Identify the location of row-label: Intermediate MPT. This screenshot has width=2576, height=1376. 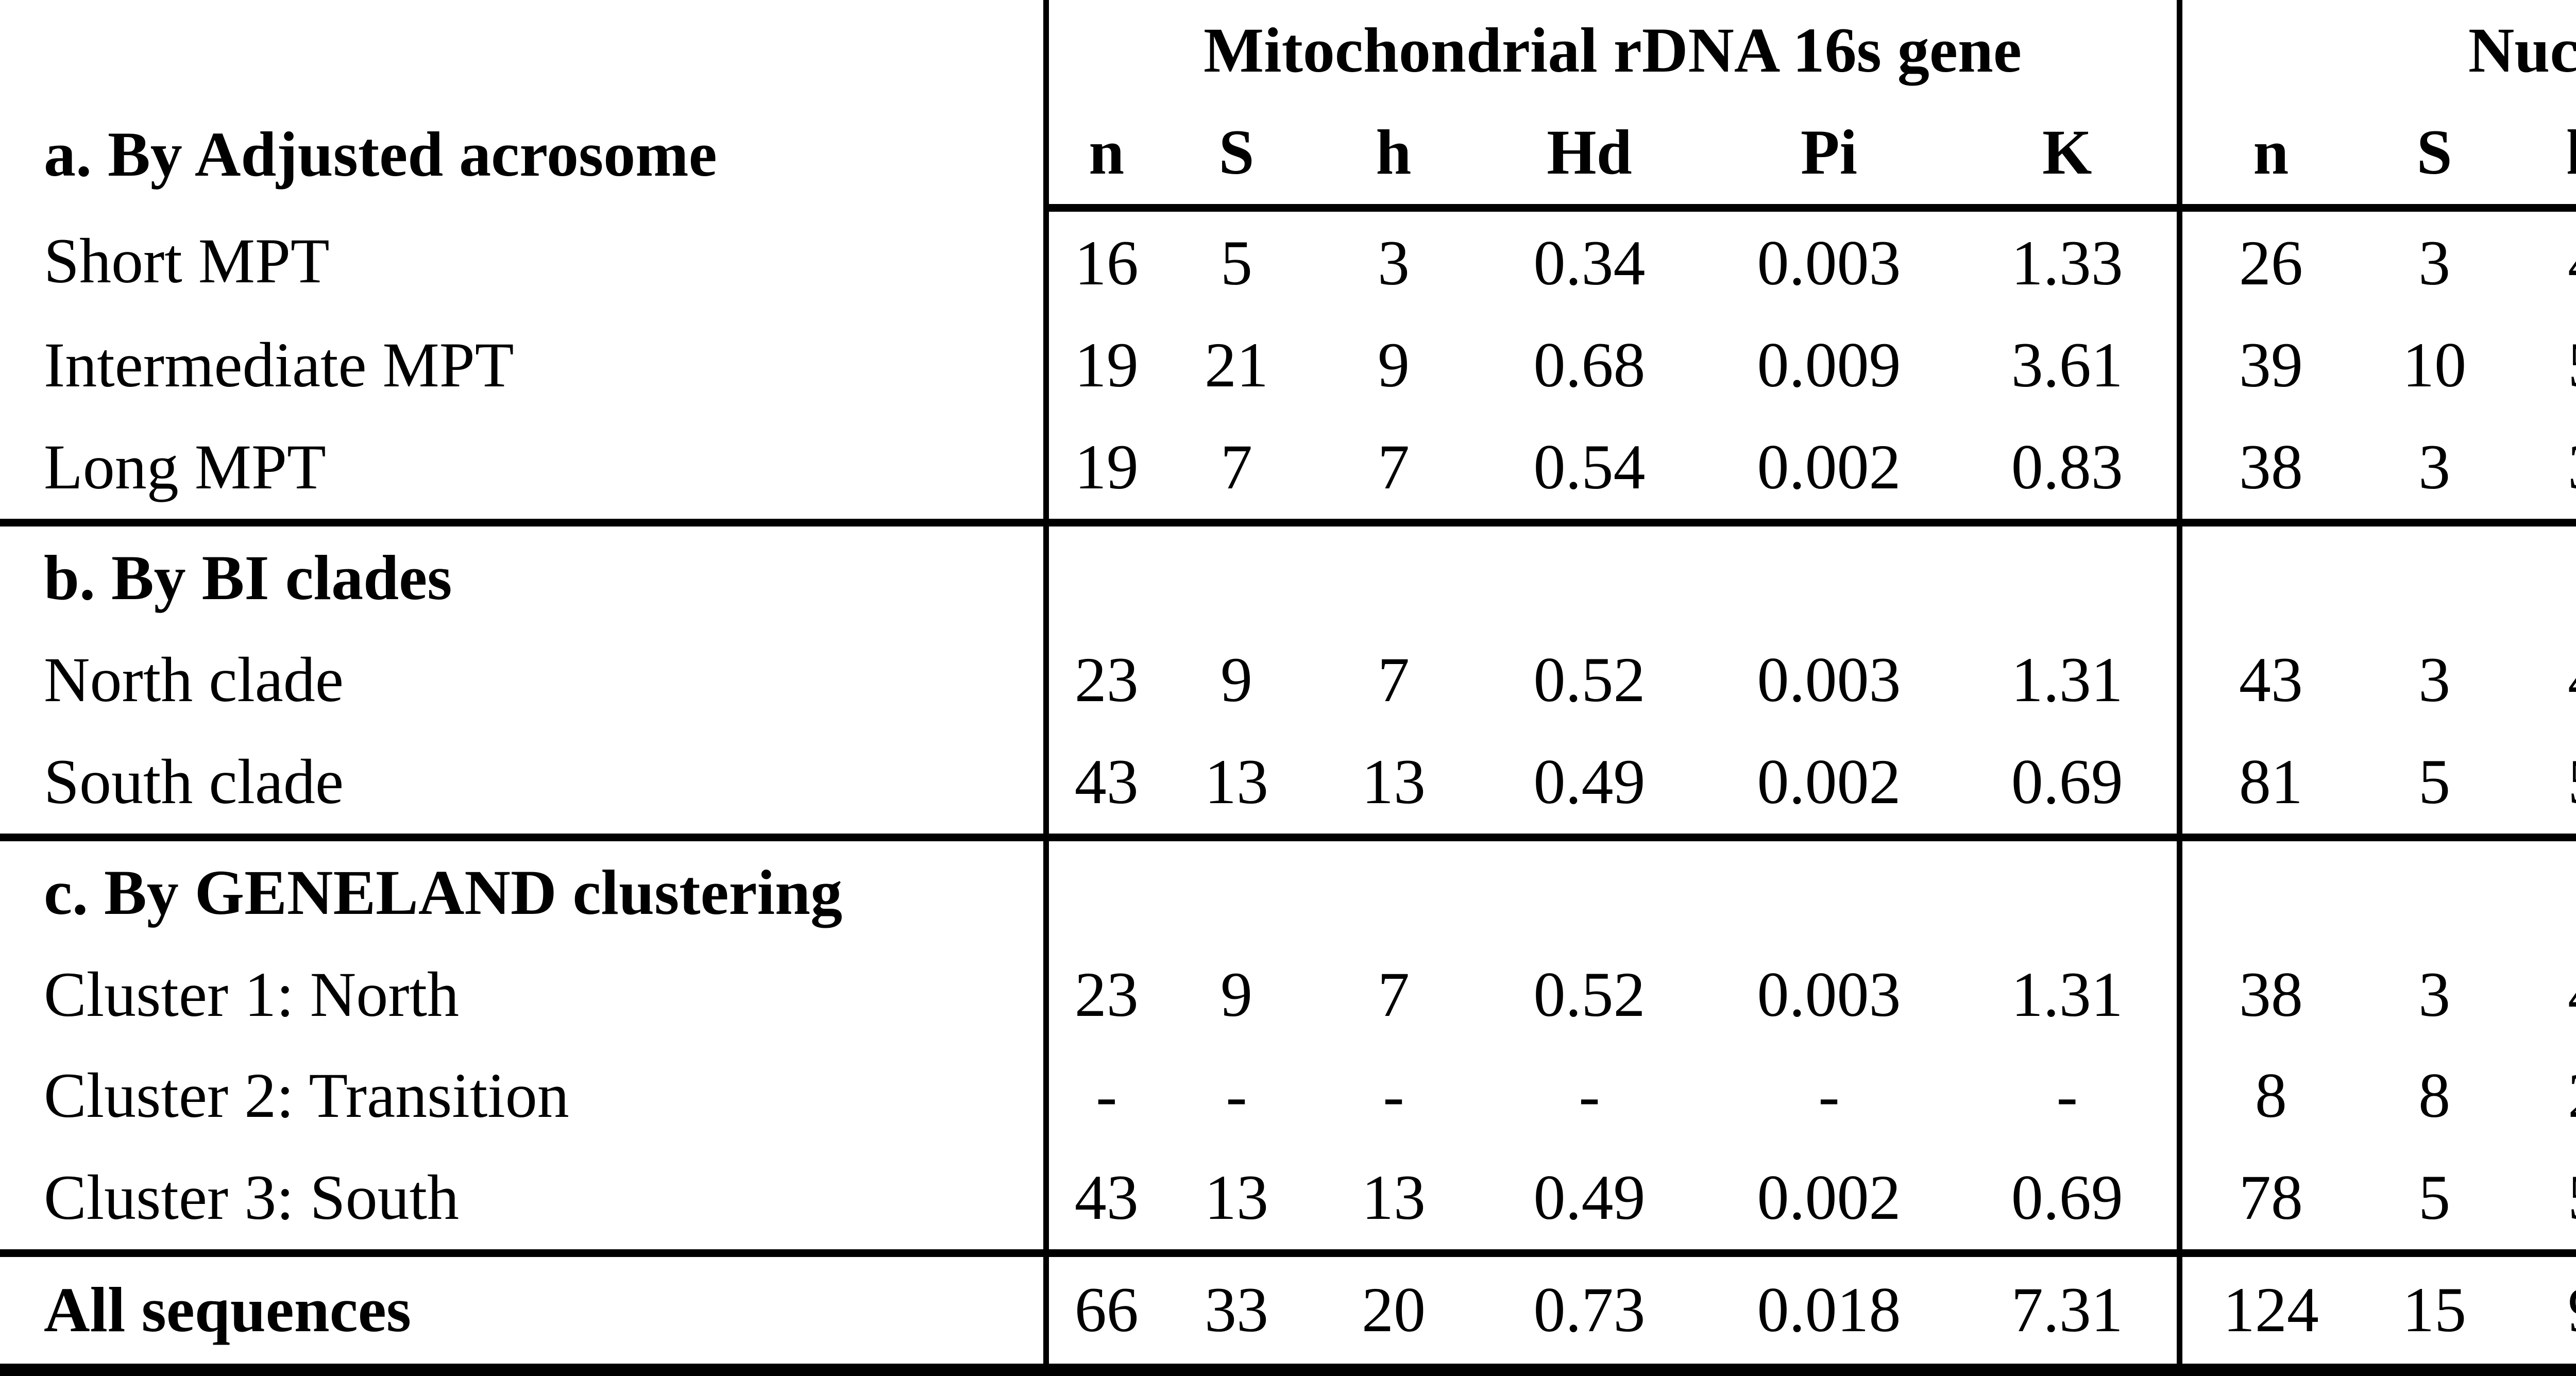
(279, 365).